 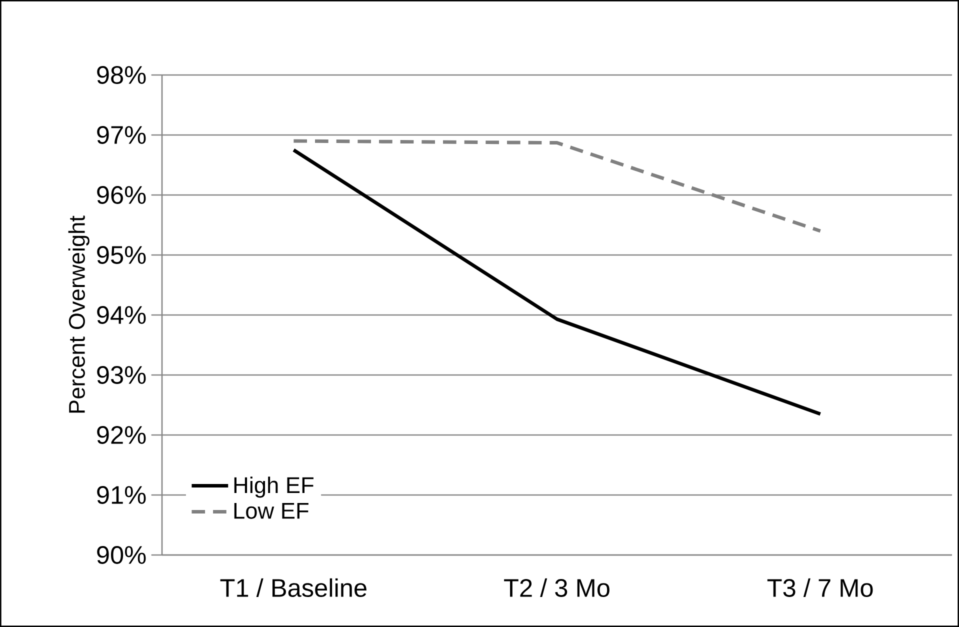 I want to click on y-tick-label: 91%, so click(x=121, y=495).